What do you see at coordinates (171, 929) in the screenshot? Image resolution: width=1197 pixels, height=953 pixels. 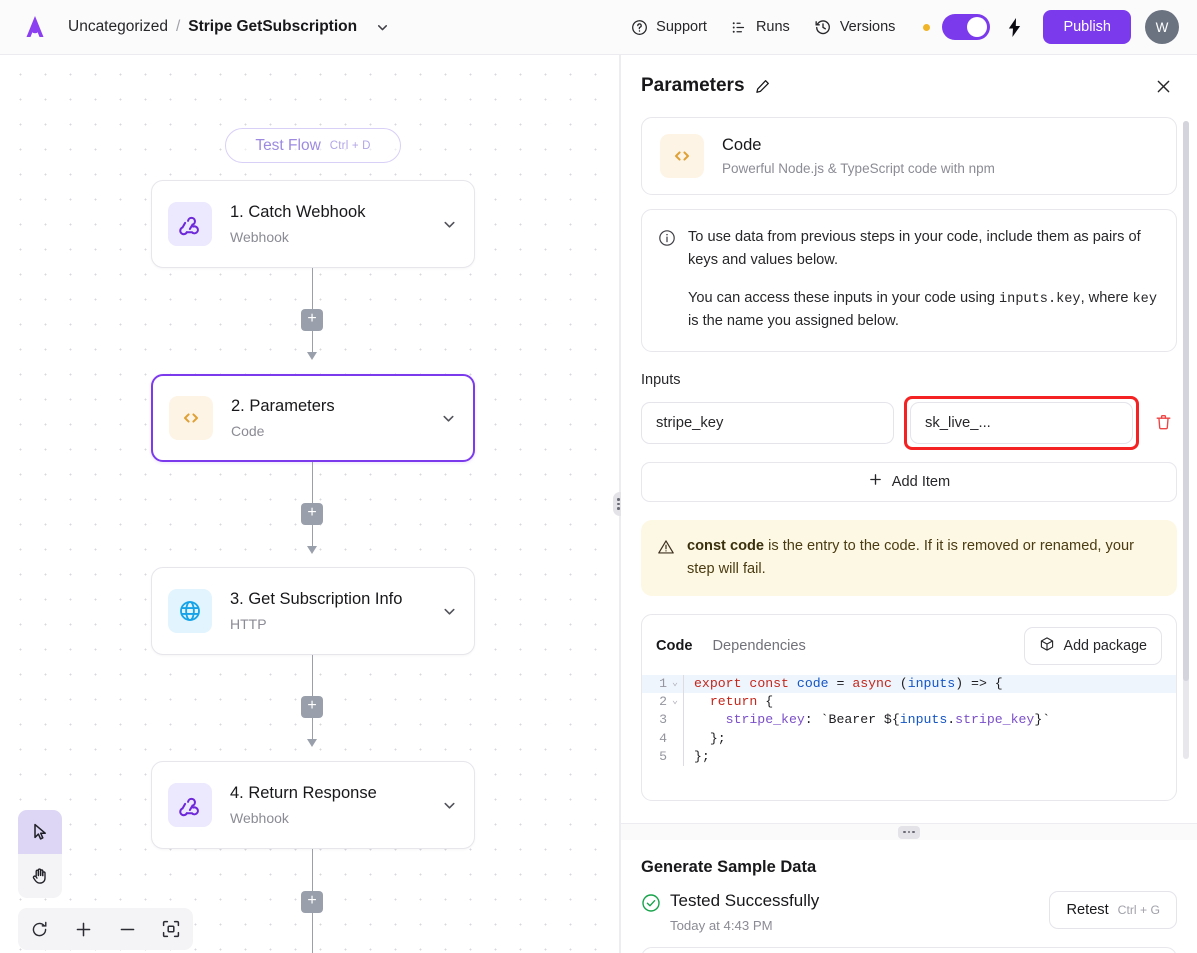 I see `fit-screen-icon` at bounding box center [171, 929].